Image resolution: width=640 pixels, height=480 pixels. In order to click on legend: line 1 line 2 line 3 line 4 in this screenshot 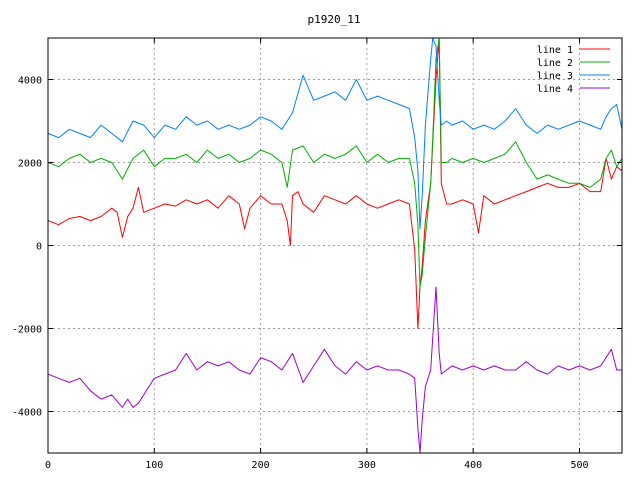, I will do `click(573, 70)`.